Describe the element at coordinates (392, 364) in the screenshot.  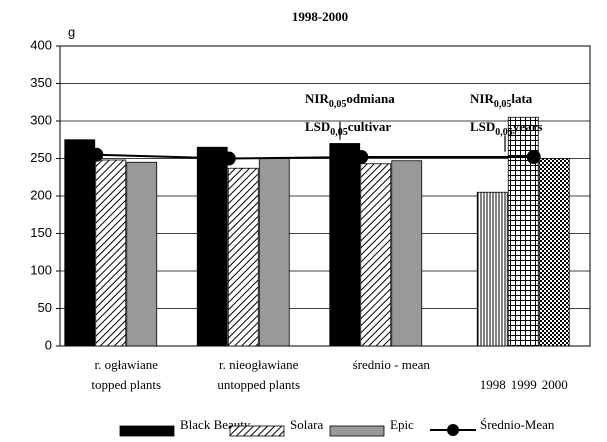
I see `x-tick-label: średnio - mean` at that location.